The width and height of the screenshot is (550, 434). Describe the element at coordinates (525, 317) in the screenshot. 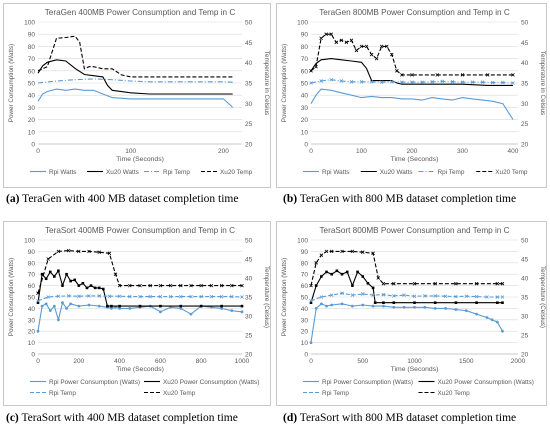

I see `y2-tick-label: 30` at that location.